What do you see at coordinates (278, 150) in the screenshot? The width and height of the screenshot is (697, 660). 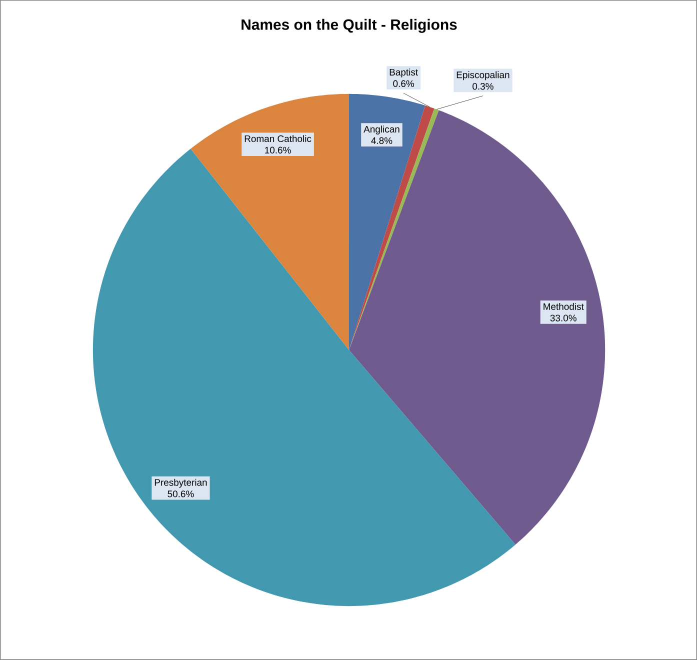 I see `data-label: 10.6%` at bounding box center [278, 150].